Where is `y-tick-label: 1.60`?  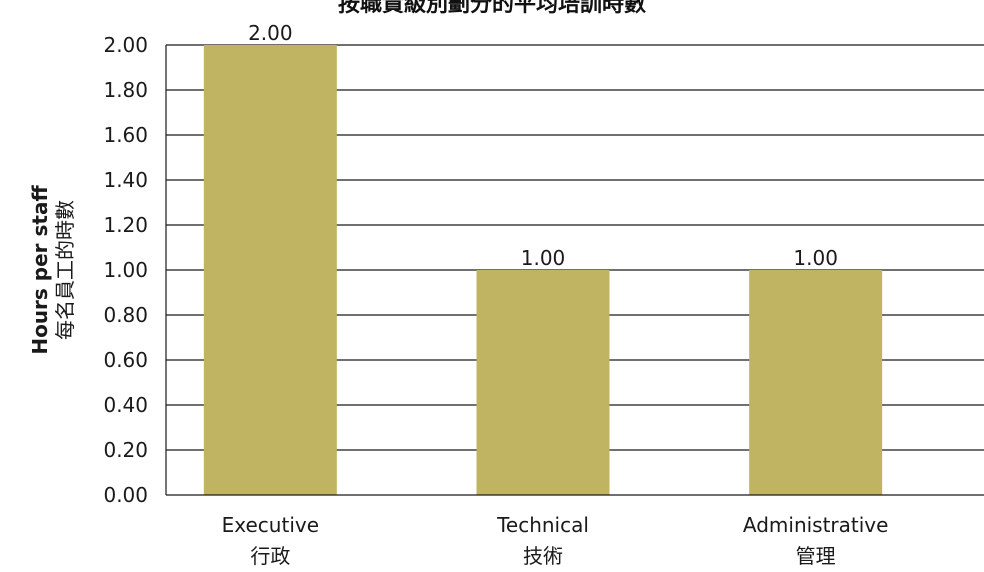
y-tick-label: 1.60 is located at coordinates (125, 135).